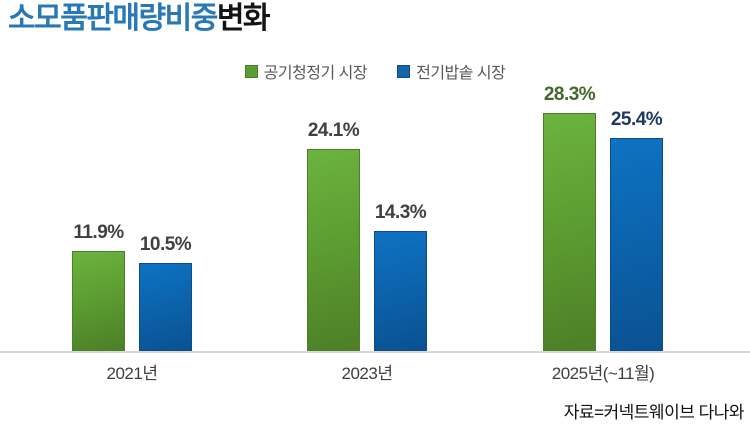 This screenshot has width=750, height=424. What do you see at coordinates (113, 18) in the screenshot?
I see `title-highlight: 소모품판매량비중` at bounding box center [113, 18].